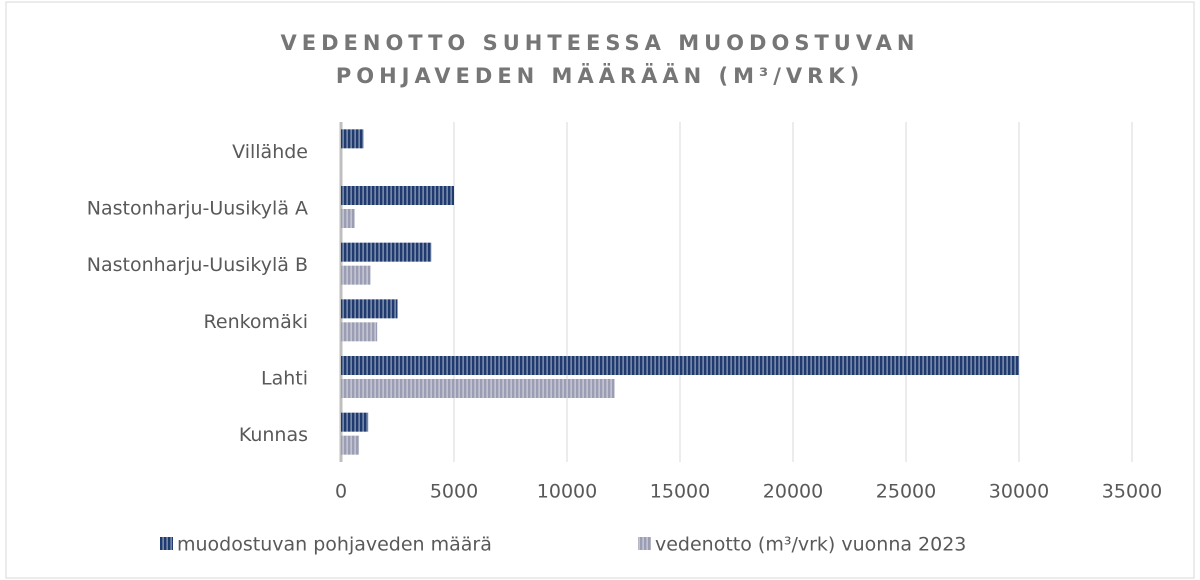 This screenshot has width=1200, height=580. Describe the element at coordinates (284, 379) in the screenshot. I see `y-tick-label: Lahti` at that location.